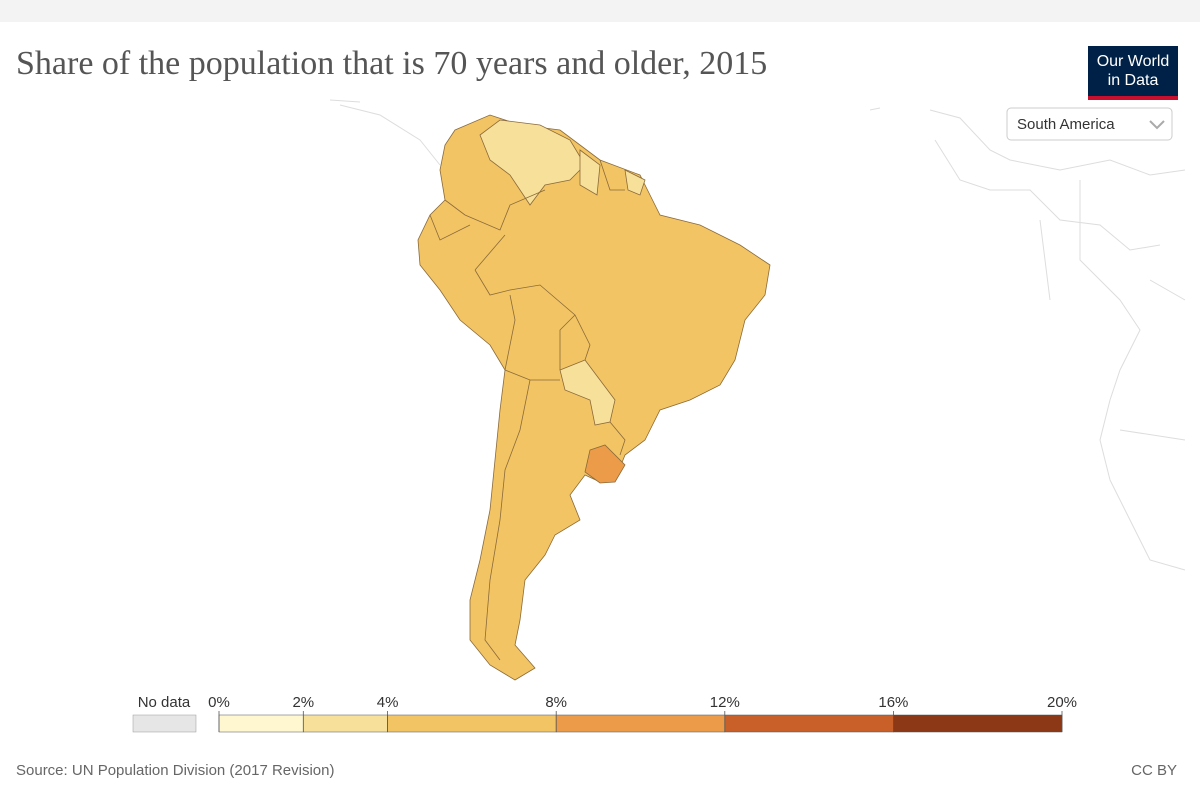 This screenshot has width=1200, height=788. What do you see at coordinates (1062, 702) in the screenshot?
I see `legend-tick-label: 20%` at bounding box center [1062, 702].